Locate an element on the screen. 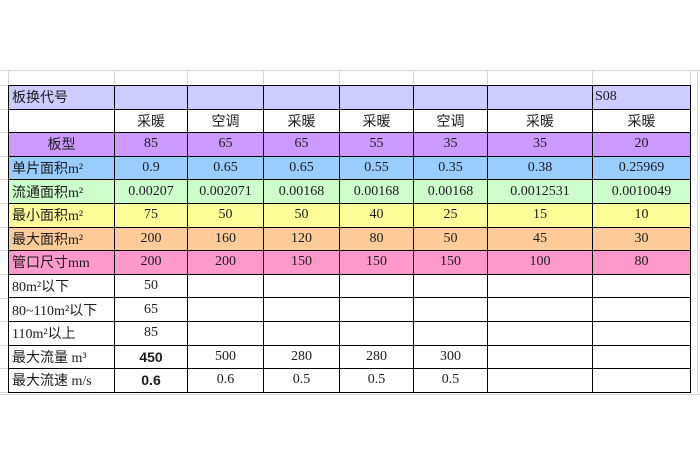 The width and height of the screenshot is (700, 466). cell-single-plate-area-col2: 0.65 is located at coordinates (225, 168).